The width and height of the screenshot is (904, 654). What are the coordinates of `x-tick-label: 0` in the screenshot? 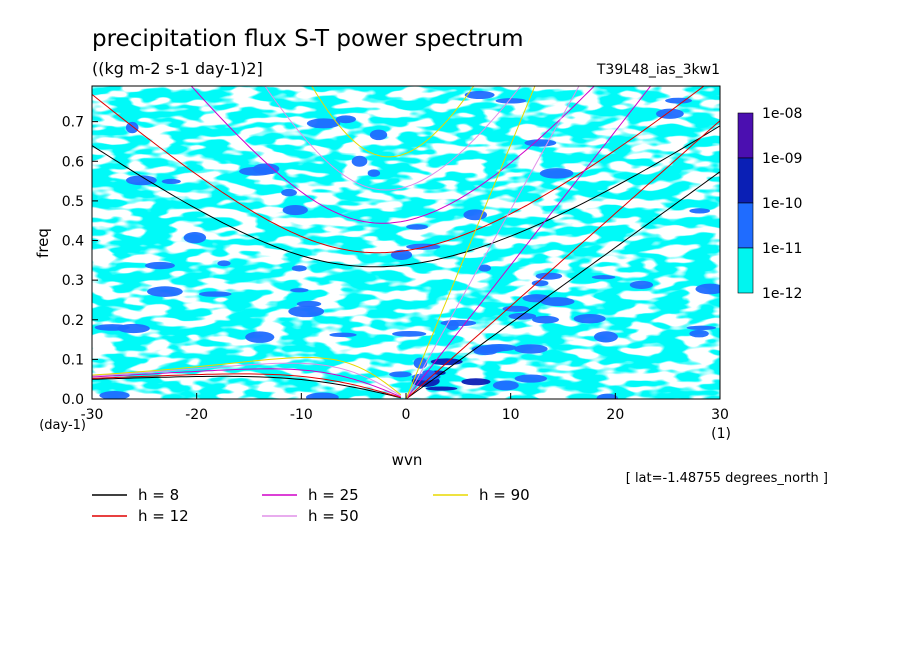 It's located at (406, 415).